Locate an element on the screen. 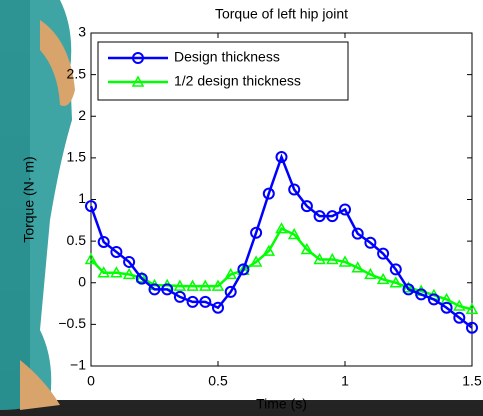 This screenshot has height=416, width=483. y-tick-label: 0 is located at coordinates (82, 281).